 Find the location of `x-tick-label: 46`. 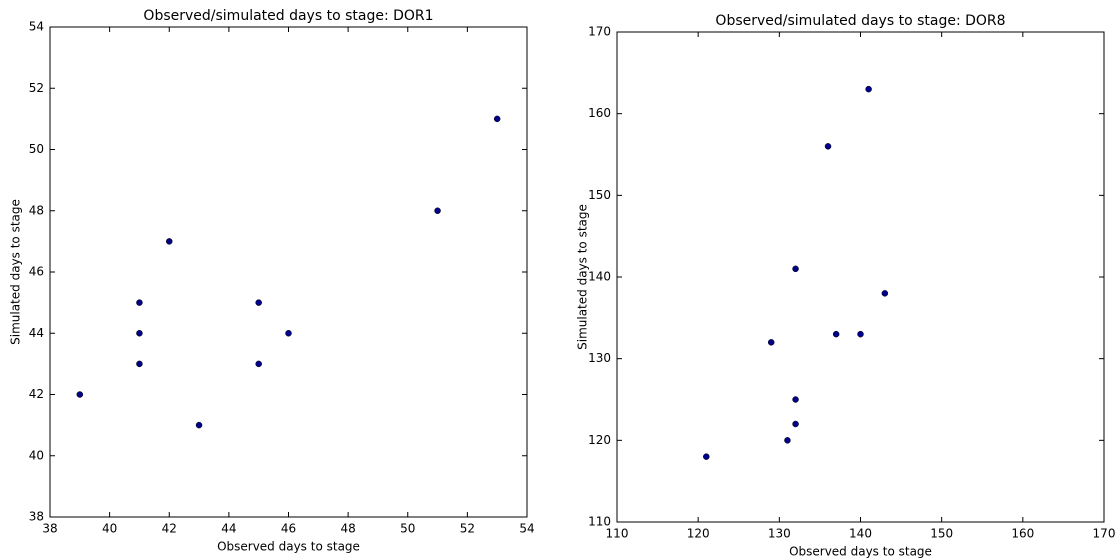

x-tick-label: 46 is located at coordinates (288, 529).